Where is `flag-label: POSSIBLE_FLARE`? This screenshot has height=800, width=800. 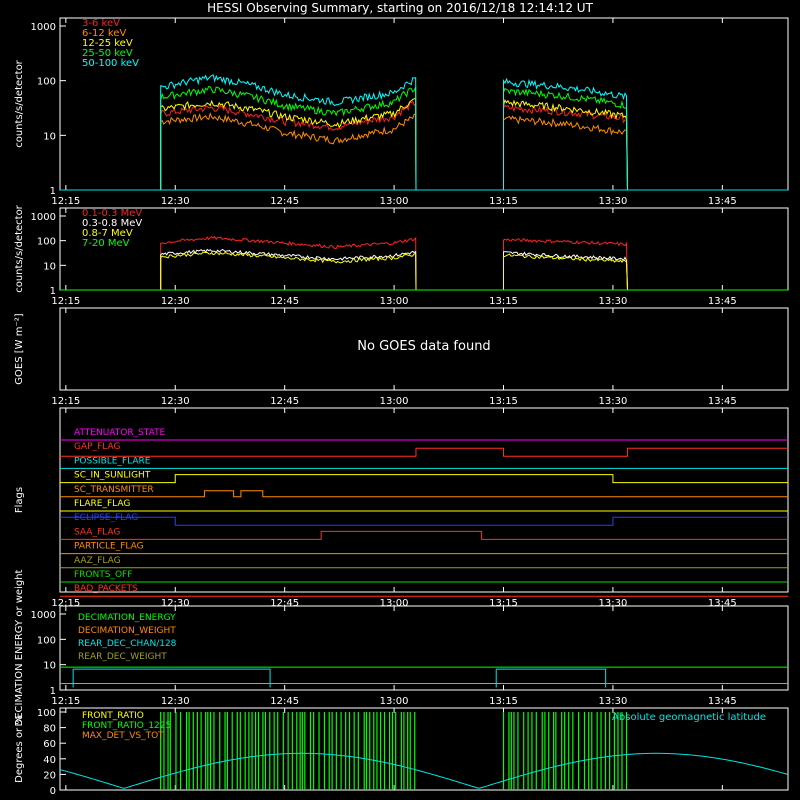 flag-label: POSSIBLE_FLARE is located at coordinates (112, 461).